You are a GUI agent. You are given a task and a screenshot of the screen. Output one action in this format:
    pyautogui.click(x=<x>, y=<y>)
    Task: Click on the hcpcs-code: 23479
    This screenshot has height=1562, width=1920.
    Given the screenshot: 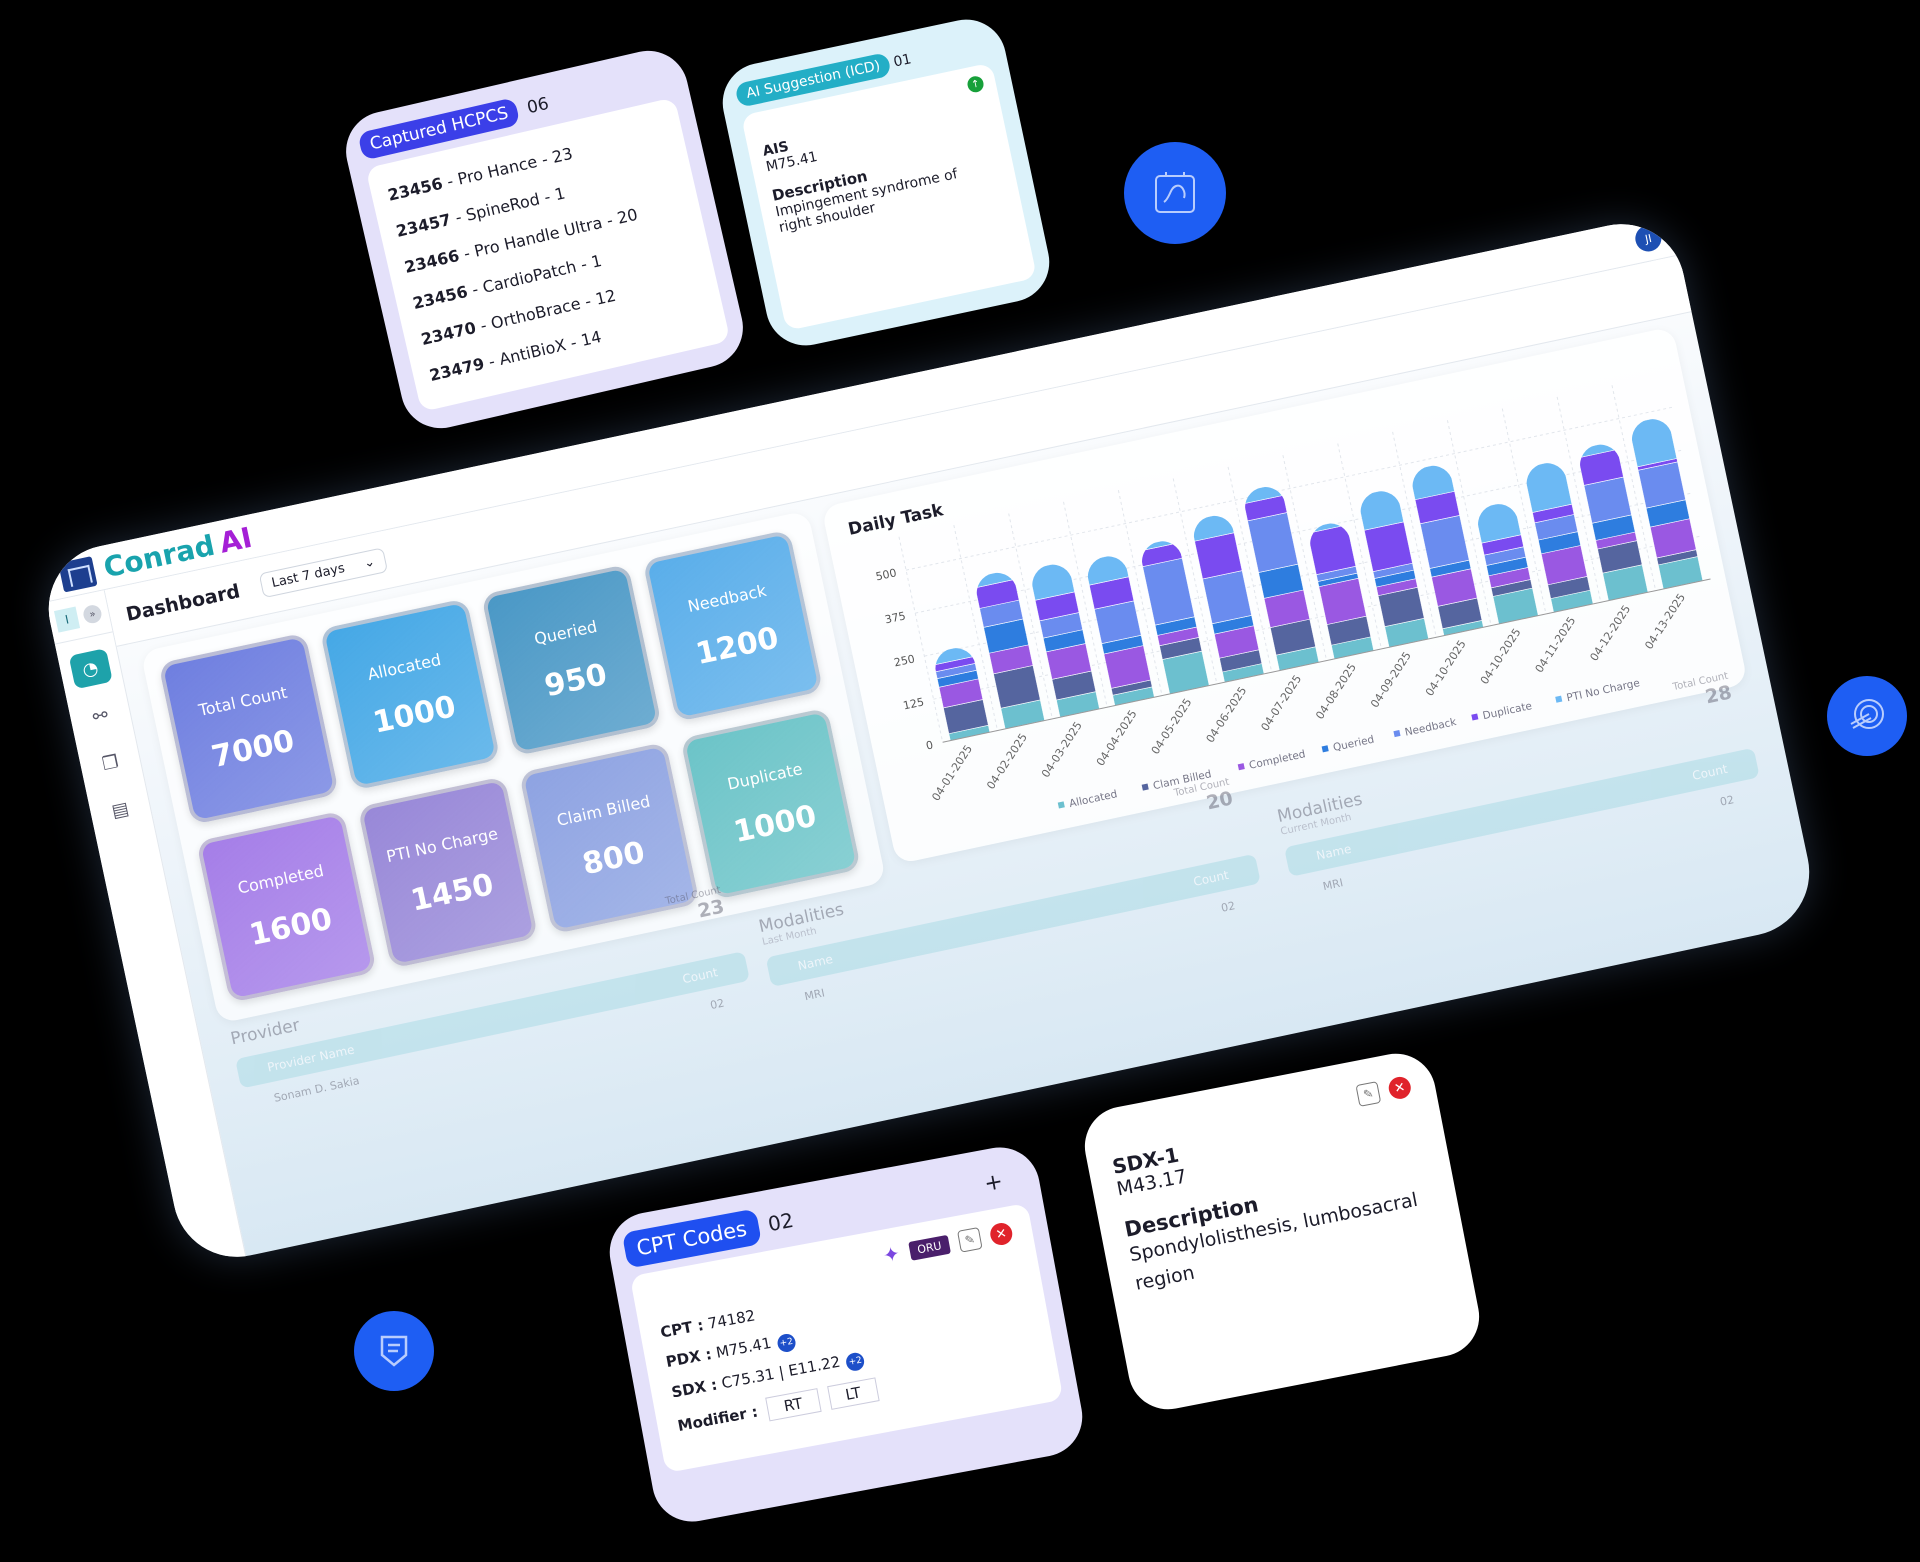 What is the action you would take?
    pyautogui.click(x=457, y=370)
    